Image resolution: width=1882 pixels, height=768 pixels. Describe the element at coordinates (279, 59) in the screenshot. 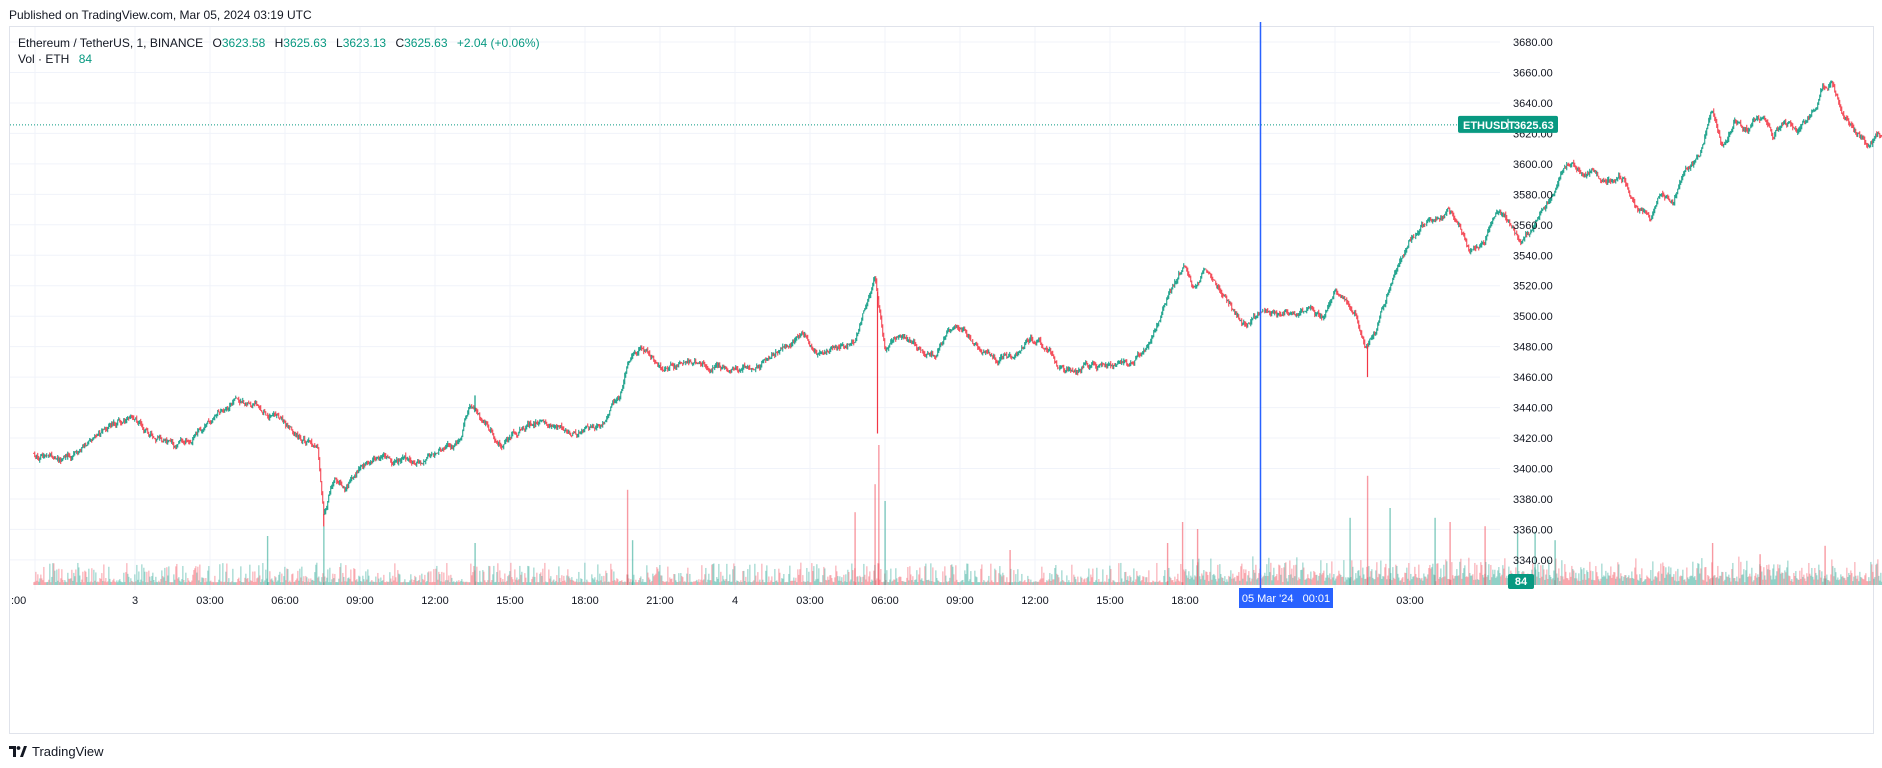

I see `volume-row: Vol · ETH 84` at that location.